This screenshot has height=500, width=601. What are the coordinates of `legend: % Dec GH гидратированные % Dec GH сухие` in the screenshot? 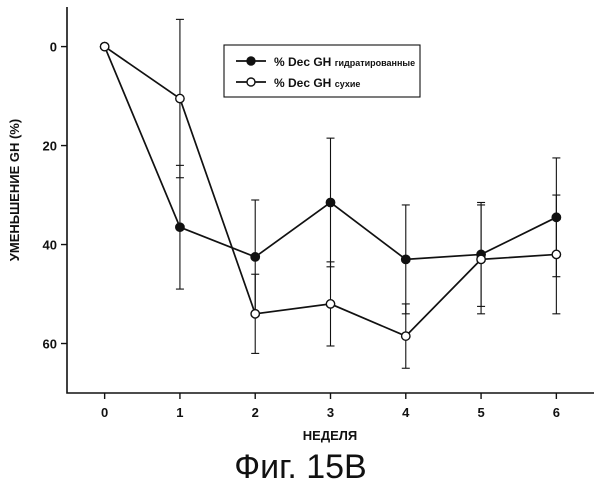 It's located at (322, 71).